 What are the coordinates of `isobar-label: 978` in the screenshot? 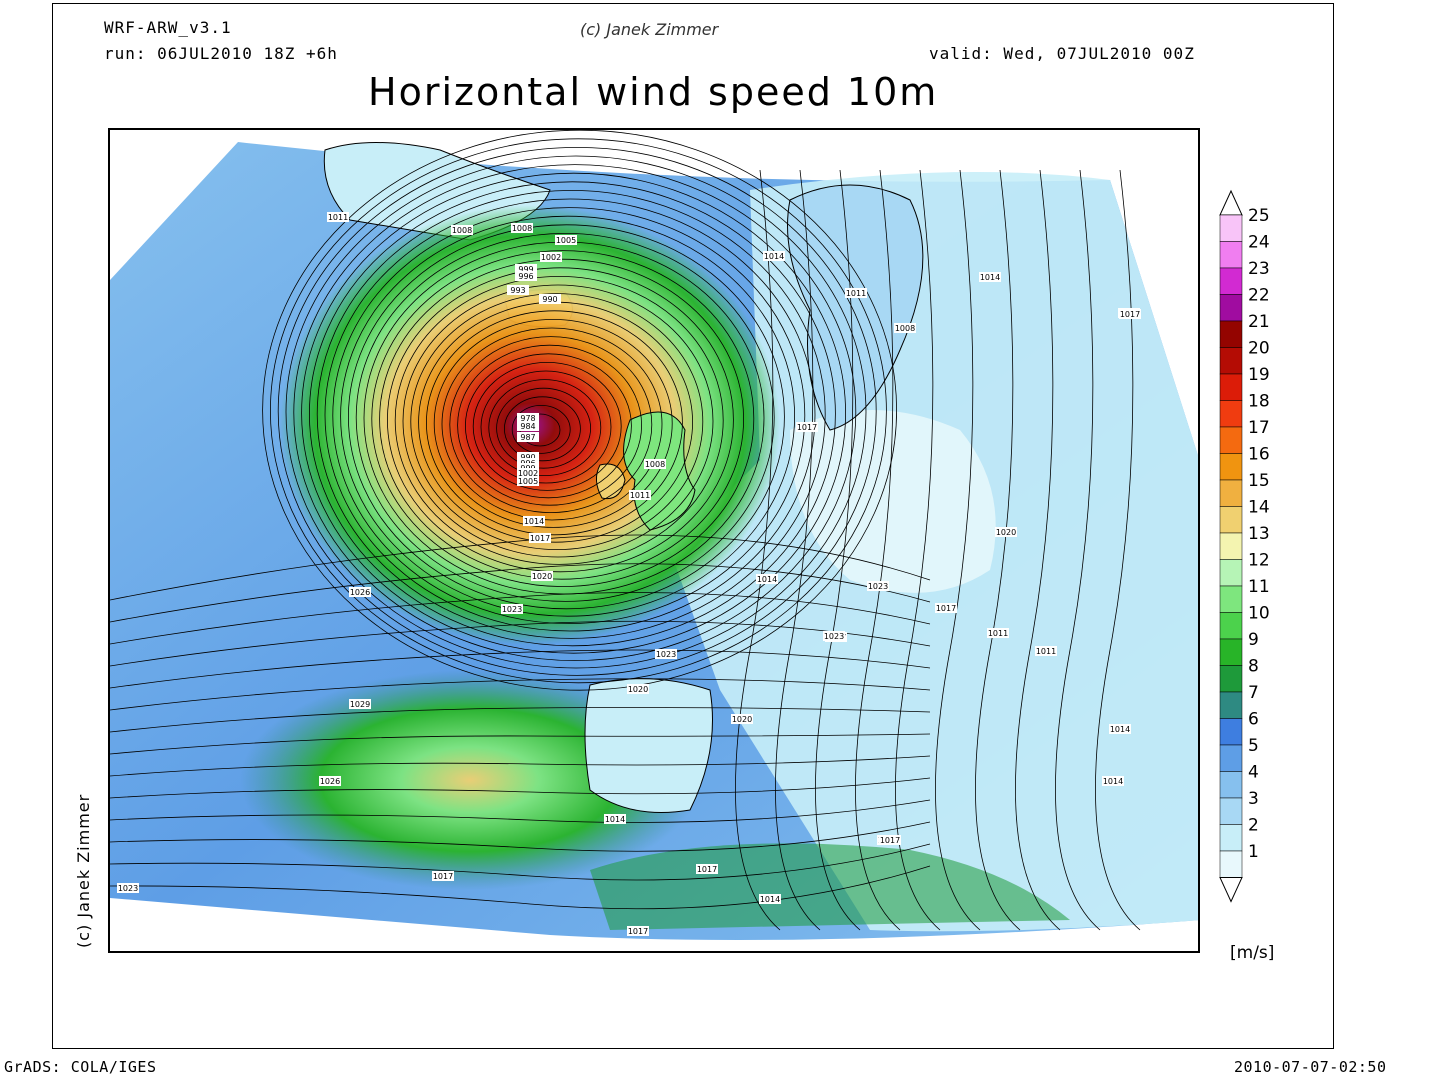 It's located at (527, 418).